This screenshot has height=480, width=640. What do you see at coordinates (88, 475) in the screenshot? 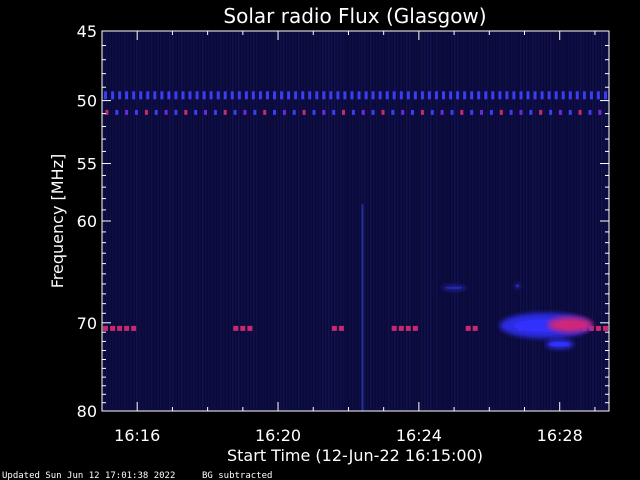
I see `footer-updated-text: Updated Sun Jun 12 17:01:38 2022` at bounding box center [88, 475].